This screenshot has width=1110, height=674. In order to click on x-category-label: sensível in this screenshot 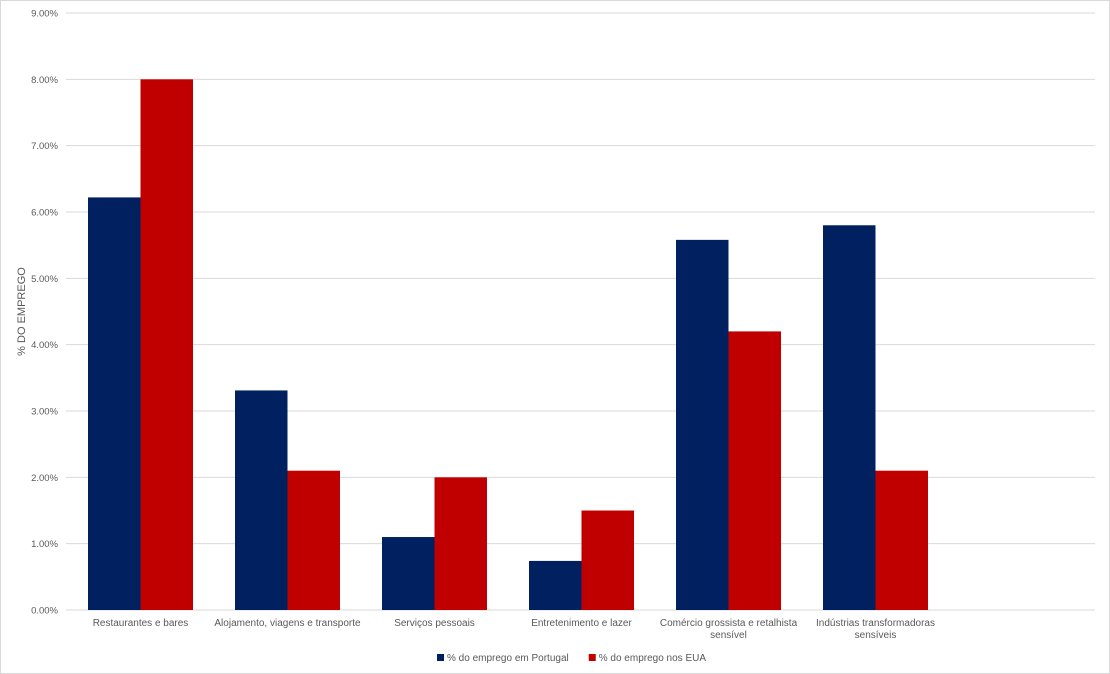, I will do `click(728, 635)`.